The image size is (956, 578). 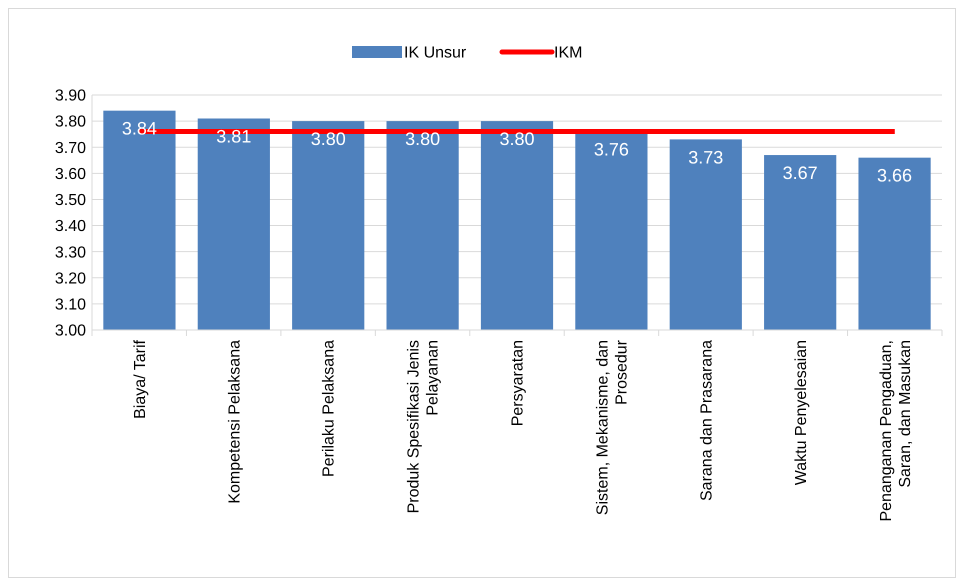 What do you see at coordinates (139, 128) in the screenshot?
I see `data-label: 3.84` at bounding box center [139, 128].